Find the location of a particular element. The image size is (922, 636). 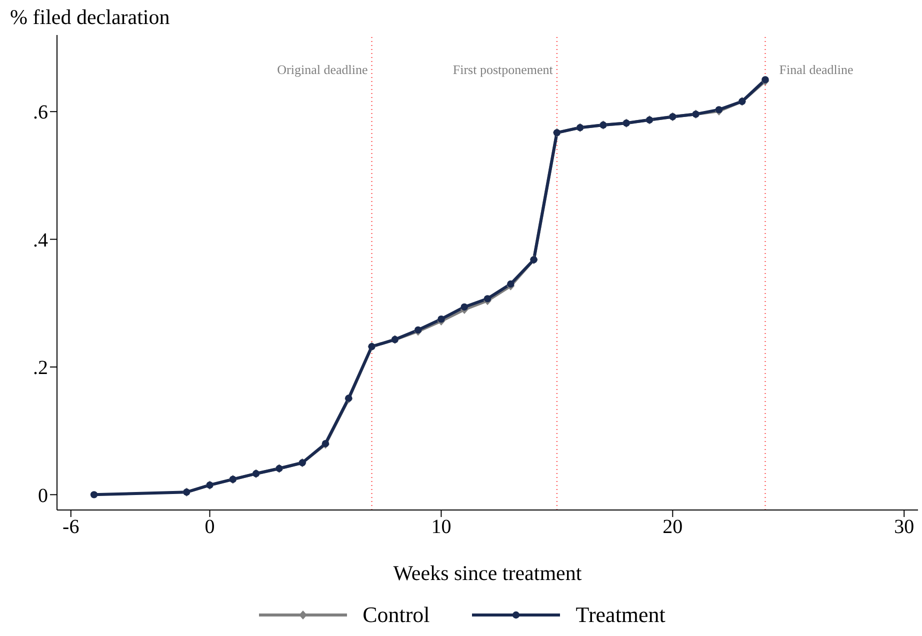

y-tick-label: .2 is located at coordinates (40, 368).